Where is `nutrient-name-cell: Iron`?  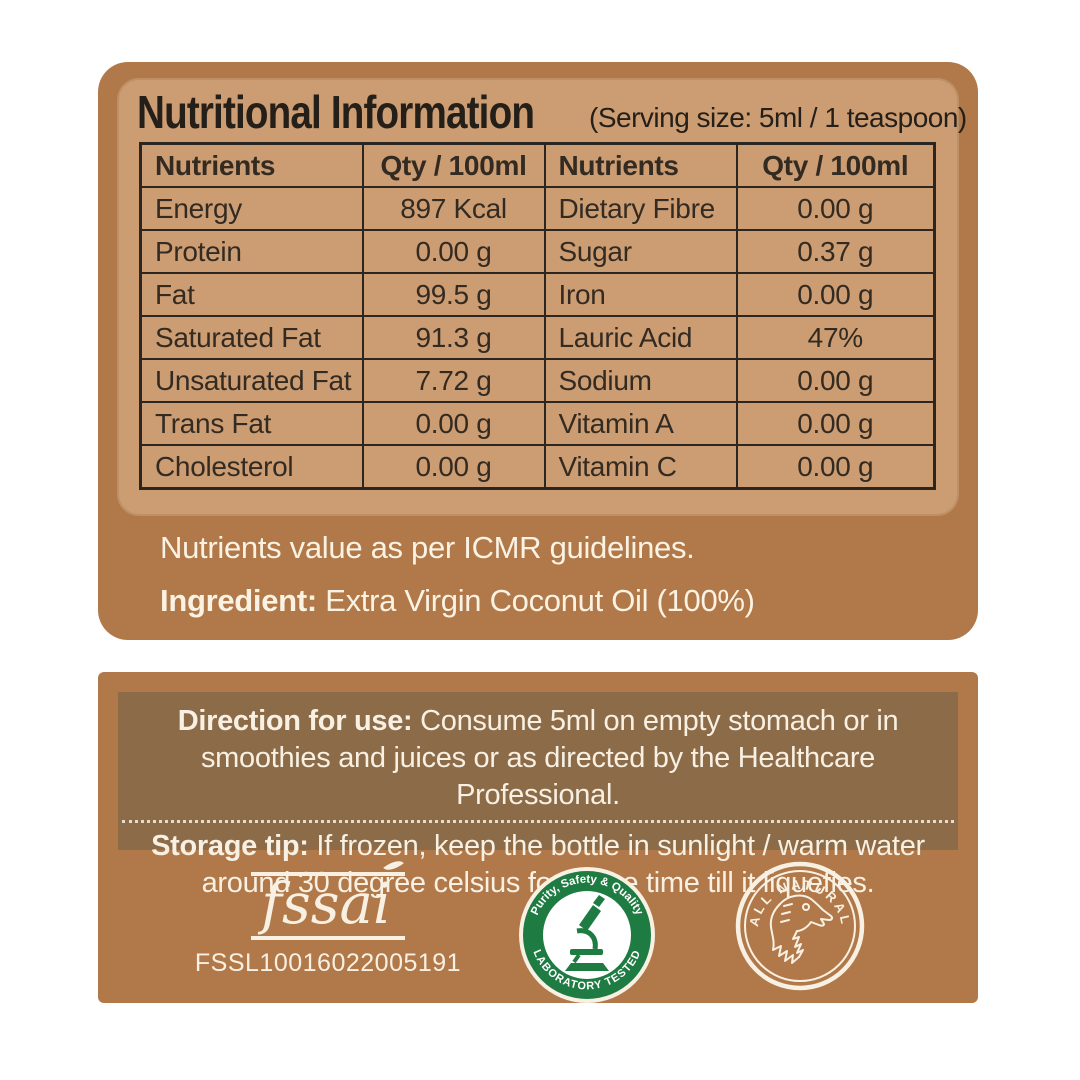 nutrient-name-cell: Iron is located at coordinates (640, 294).